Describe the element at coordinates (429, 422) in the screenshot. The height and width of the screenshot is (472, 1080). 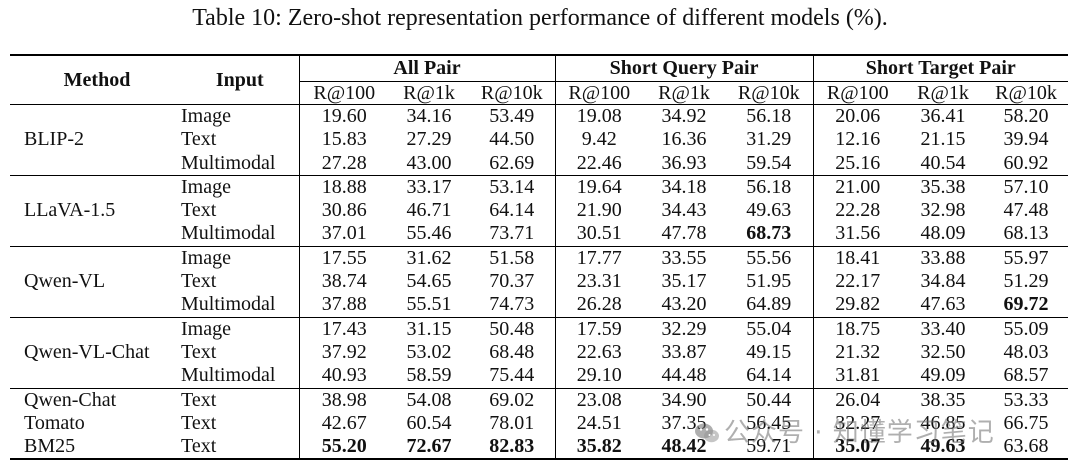
I see `value-cell: 60.54` at that location.